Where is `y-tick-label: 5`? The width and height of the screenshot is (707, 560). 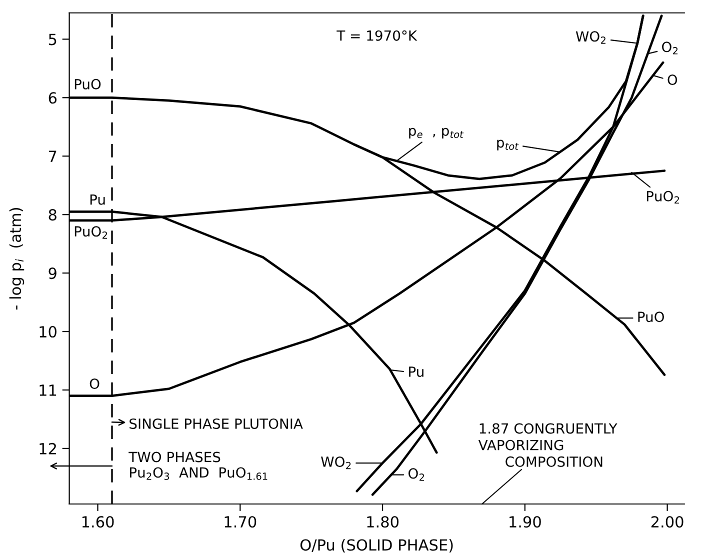
y-tick-label: 5 is located at coordinates (52, 40).